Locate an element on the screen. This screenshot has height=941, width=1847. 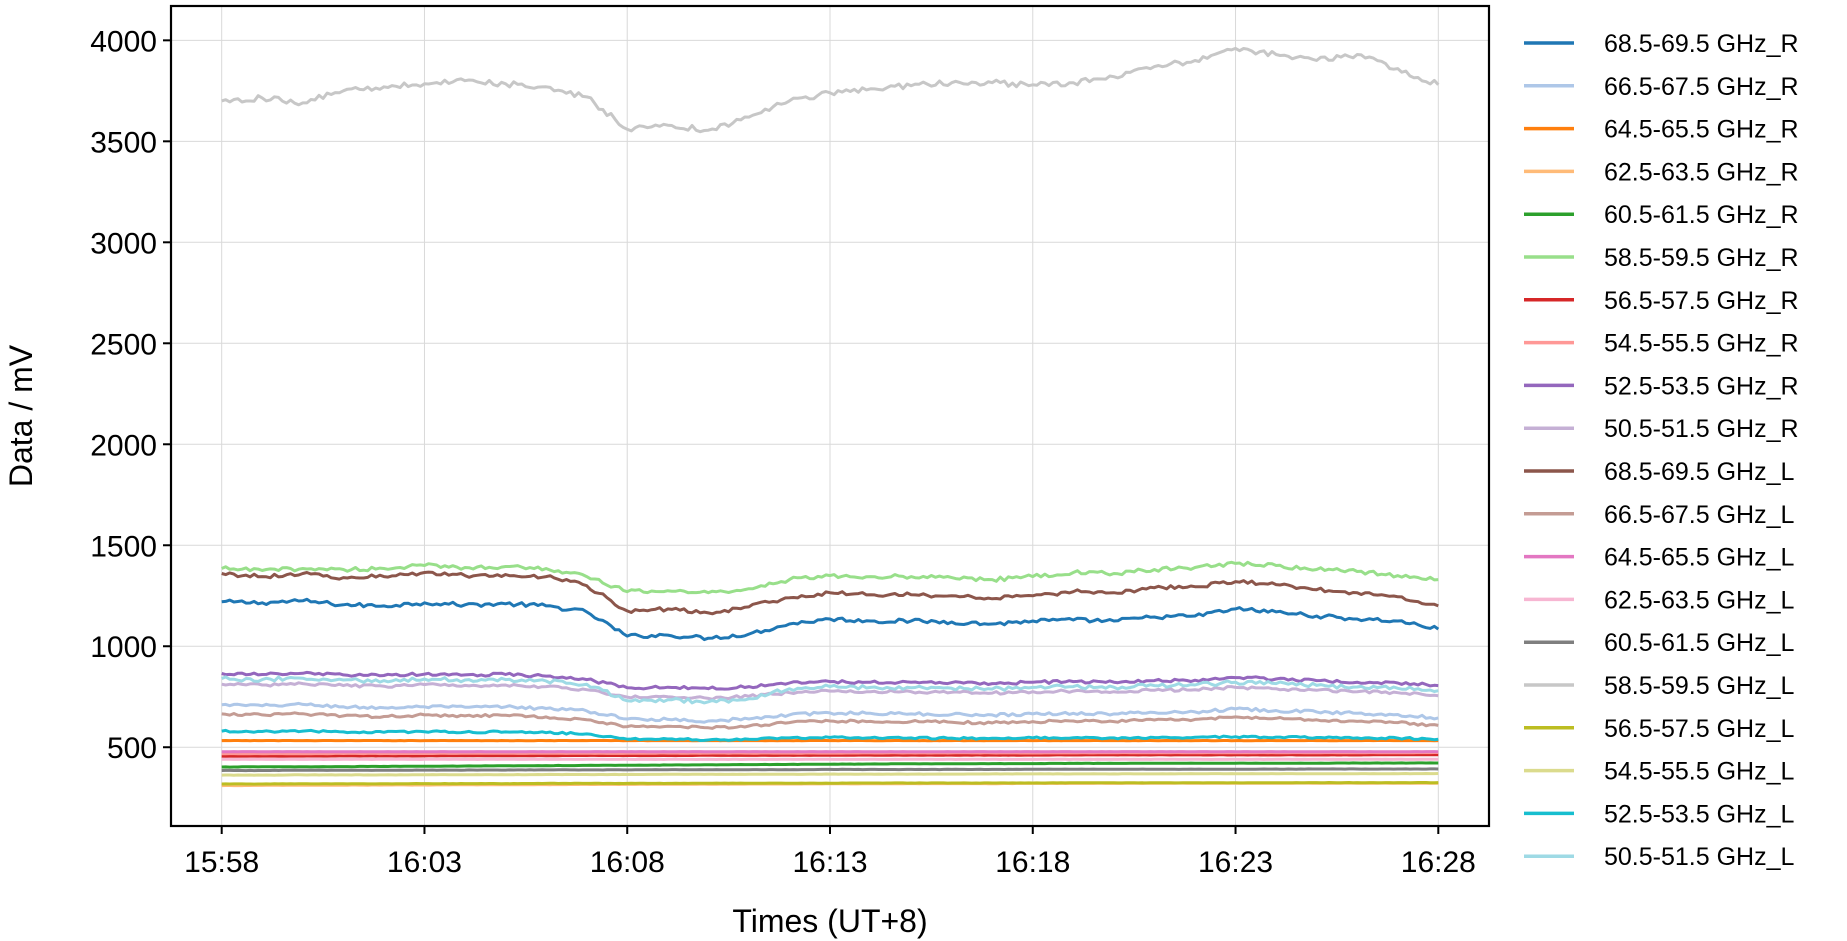
legend-item-label: 52.5-53.5 GHz_R is located at coordinates (1701, 386).